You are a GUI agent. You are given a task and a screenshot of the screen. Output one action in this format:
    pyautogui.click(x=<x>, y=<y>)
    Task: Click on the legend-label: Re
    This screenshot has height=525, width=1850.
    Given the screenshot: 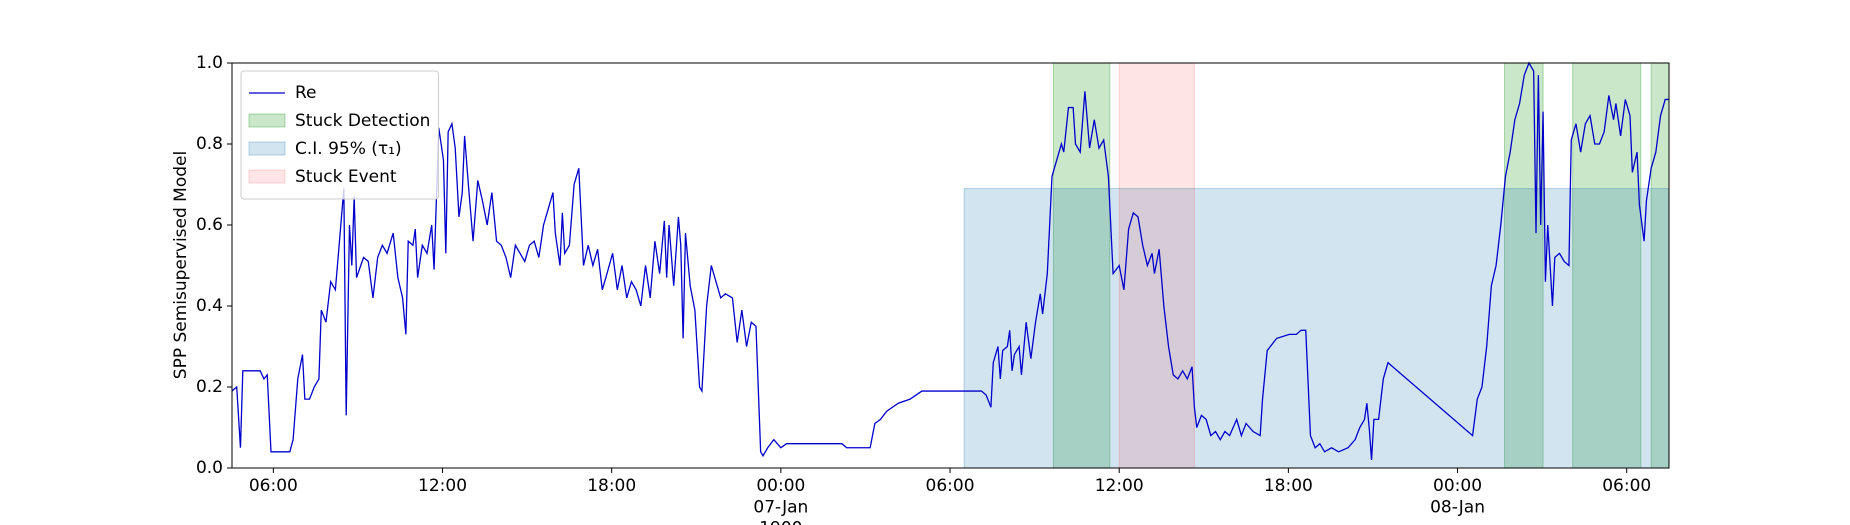 What is the action you would take?
    pyautogui.click(x=306, y=93)
    